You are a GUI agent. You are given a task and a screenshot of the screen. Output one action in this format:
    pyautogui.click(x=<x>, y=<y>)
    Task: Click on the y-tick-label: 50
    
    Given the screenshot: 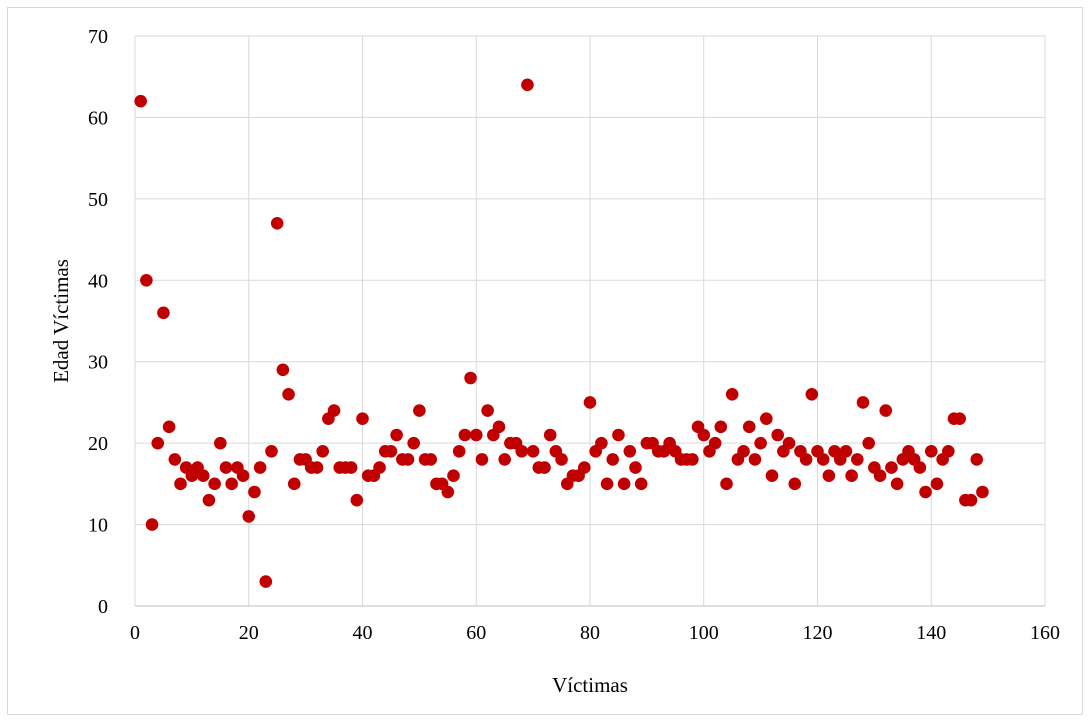 What is the action you would take?
    pyautogui.click(x=98, y=200)
    